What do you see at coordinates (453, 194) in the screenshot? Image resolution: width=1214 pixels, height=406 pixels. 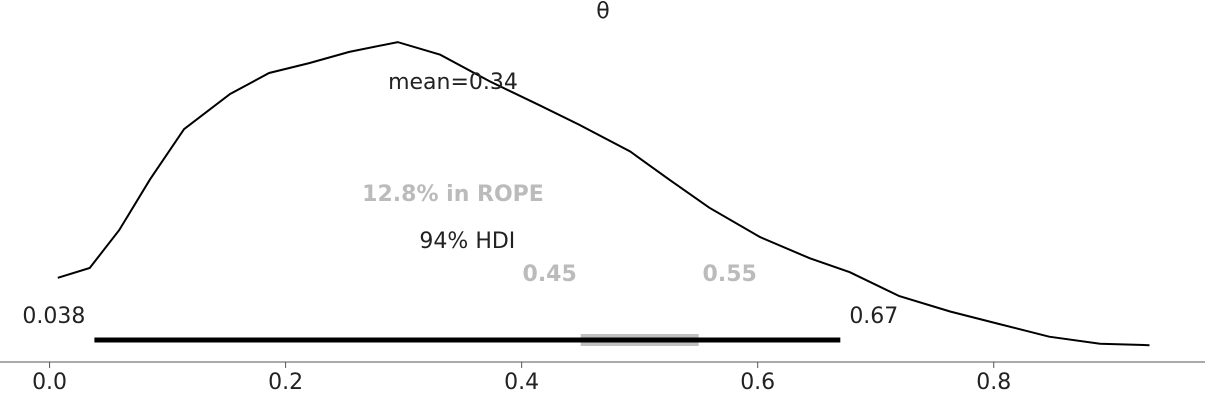 I see `rope-label: 12.8% in ROPE` at bounding box center [453, 194].